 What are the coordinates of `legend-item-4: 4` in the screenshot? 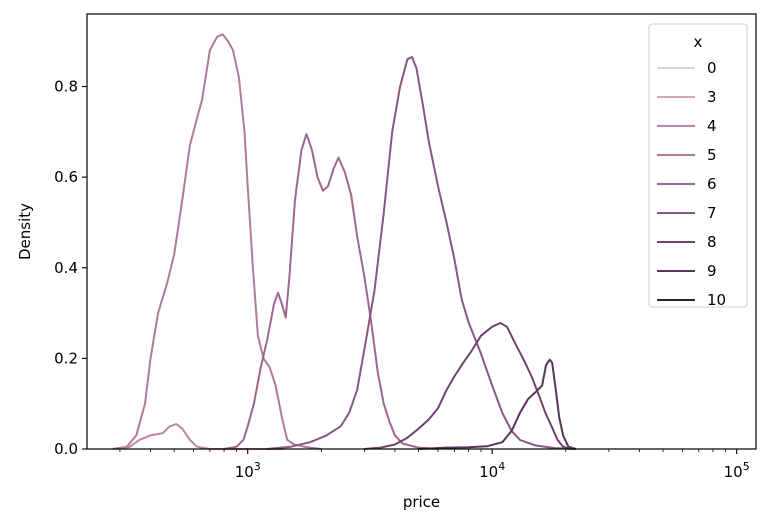 It's located at (687, 126).